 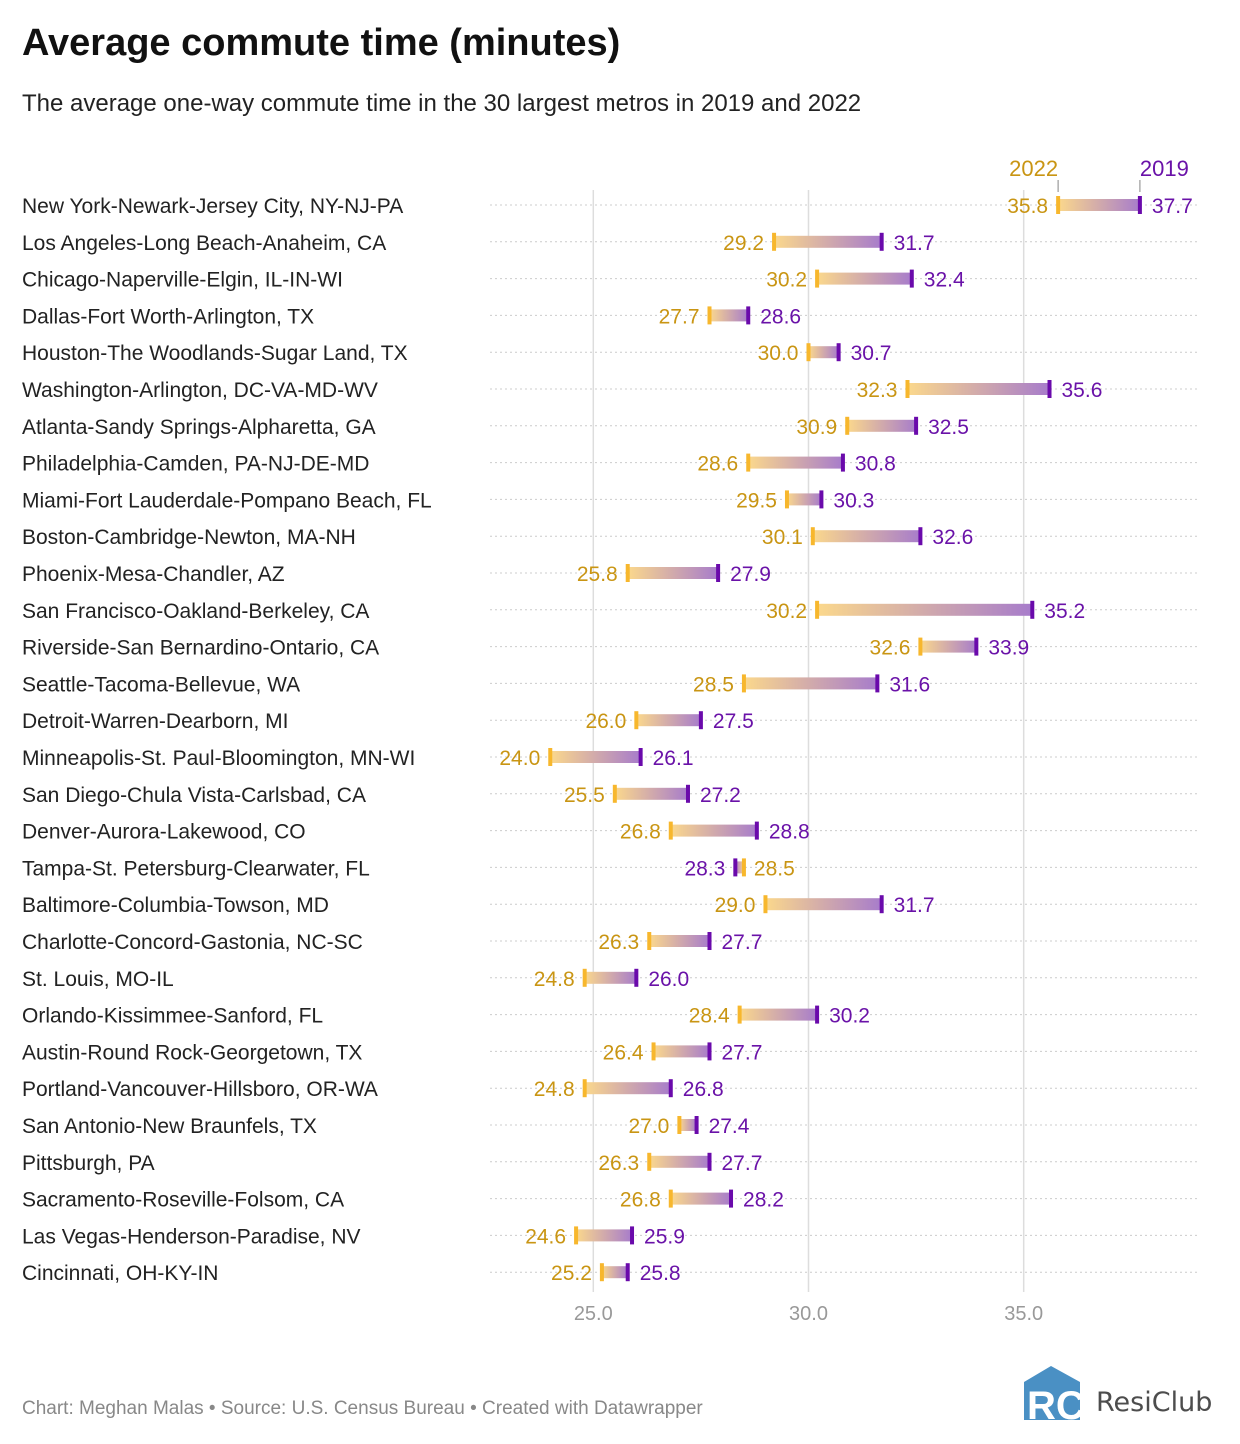 What do you see at coordinates (750, 574) in the screenshot?
I see `value-label-2019: 27.9` at bounding box center [750, 574].